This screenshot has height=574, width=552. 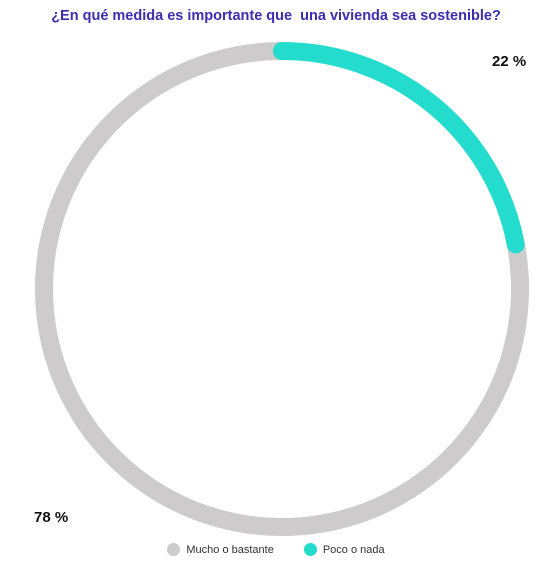 What do you see at coordinates (51, 517) in the screenshot?
I see `data-label-mucho-o-bastante: 78 %` at bounding box center [51, 517].